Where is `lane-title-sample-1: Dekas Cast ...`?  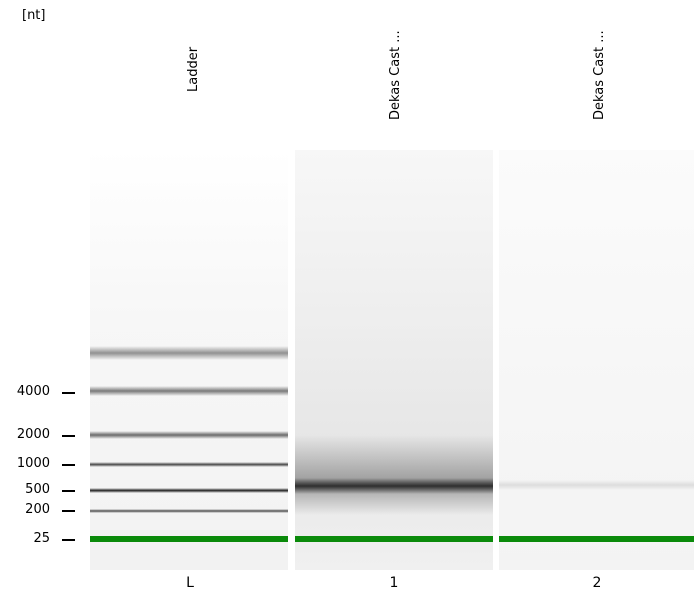 lane-title-sample-1: Dekas Cast ... is located at coordinates (395, 75).